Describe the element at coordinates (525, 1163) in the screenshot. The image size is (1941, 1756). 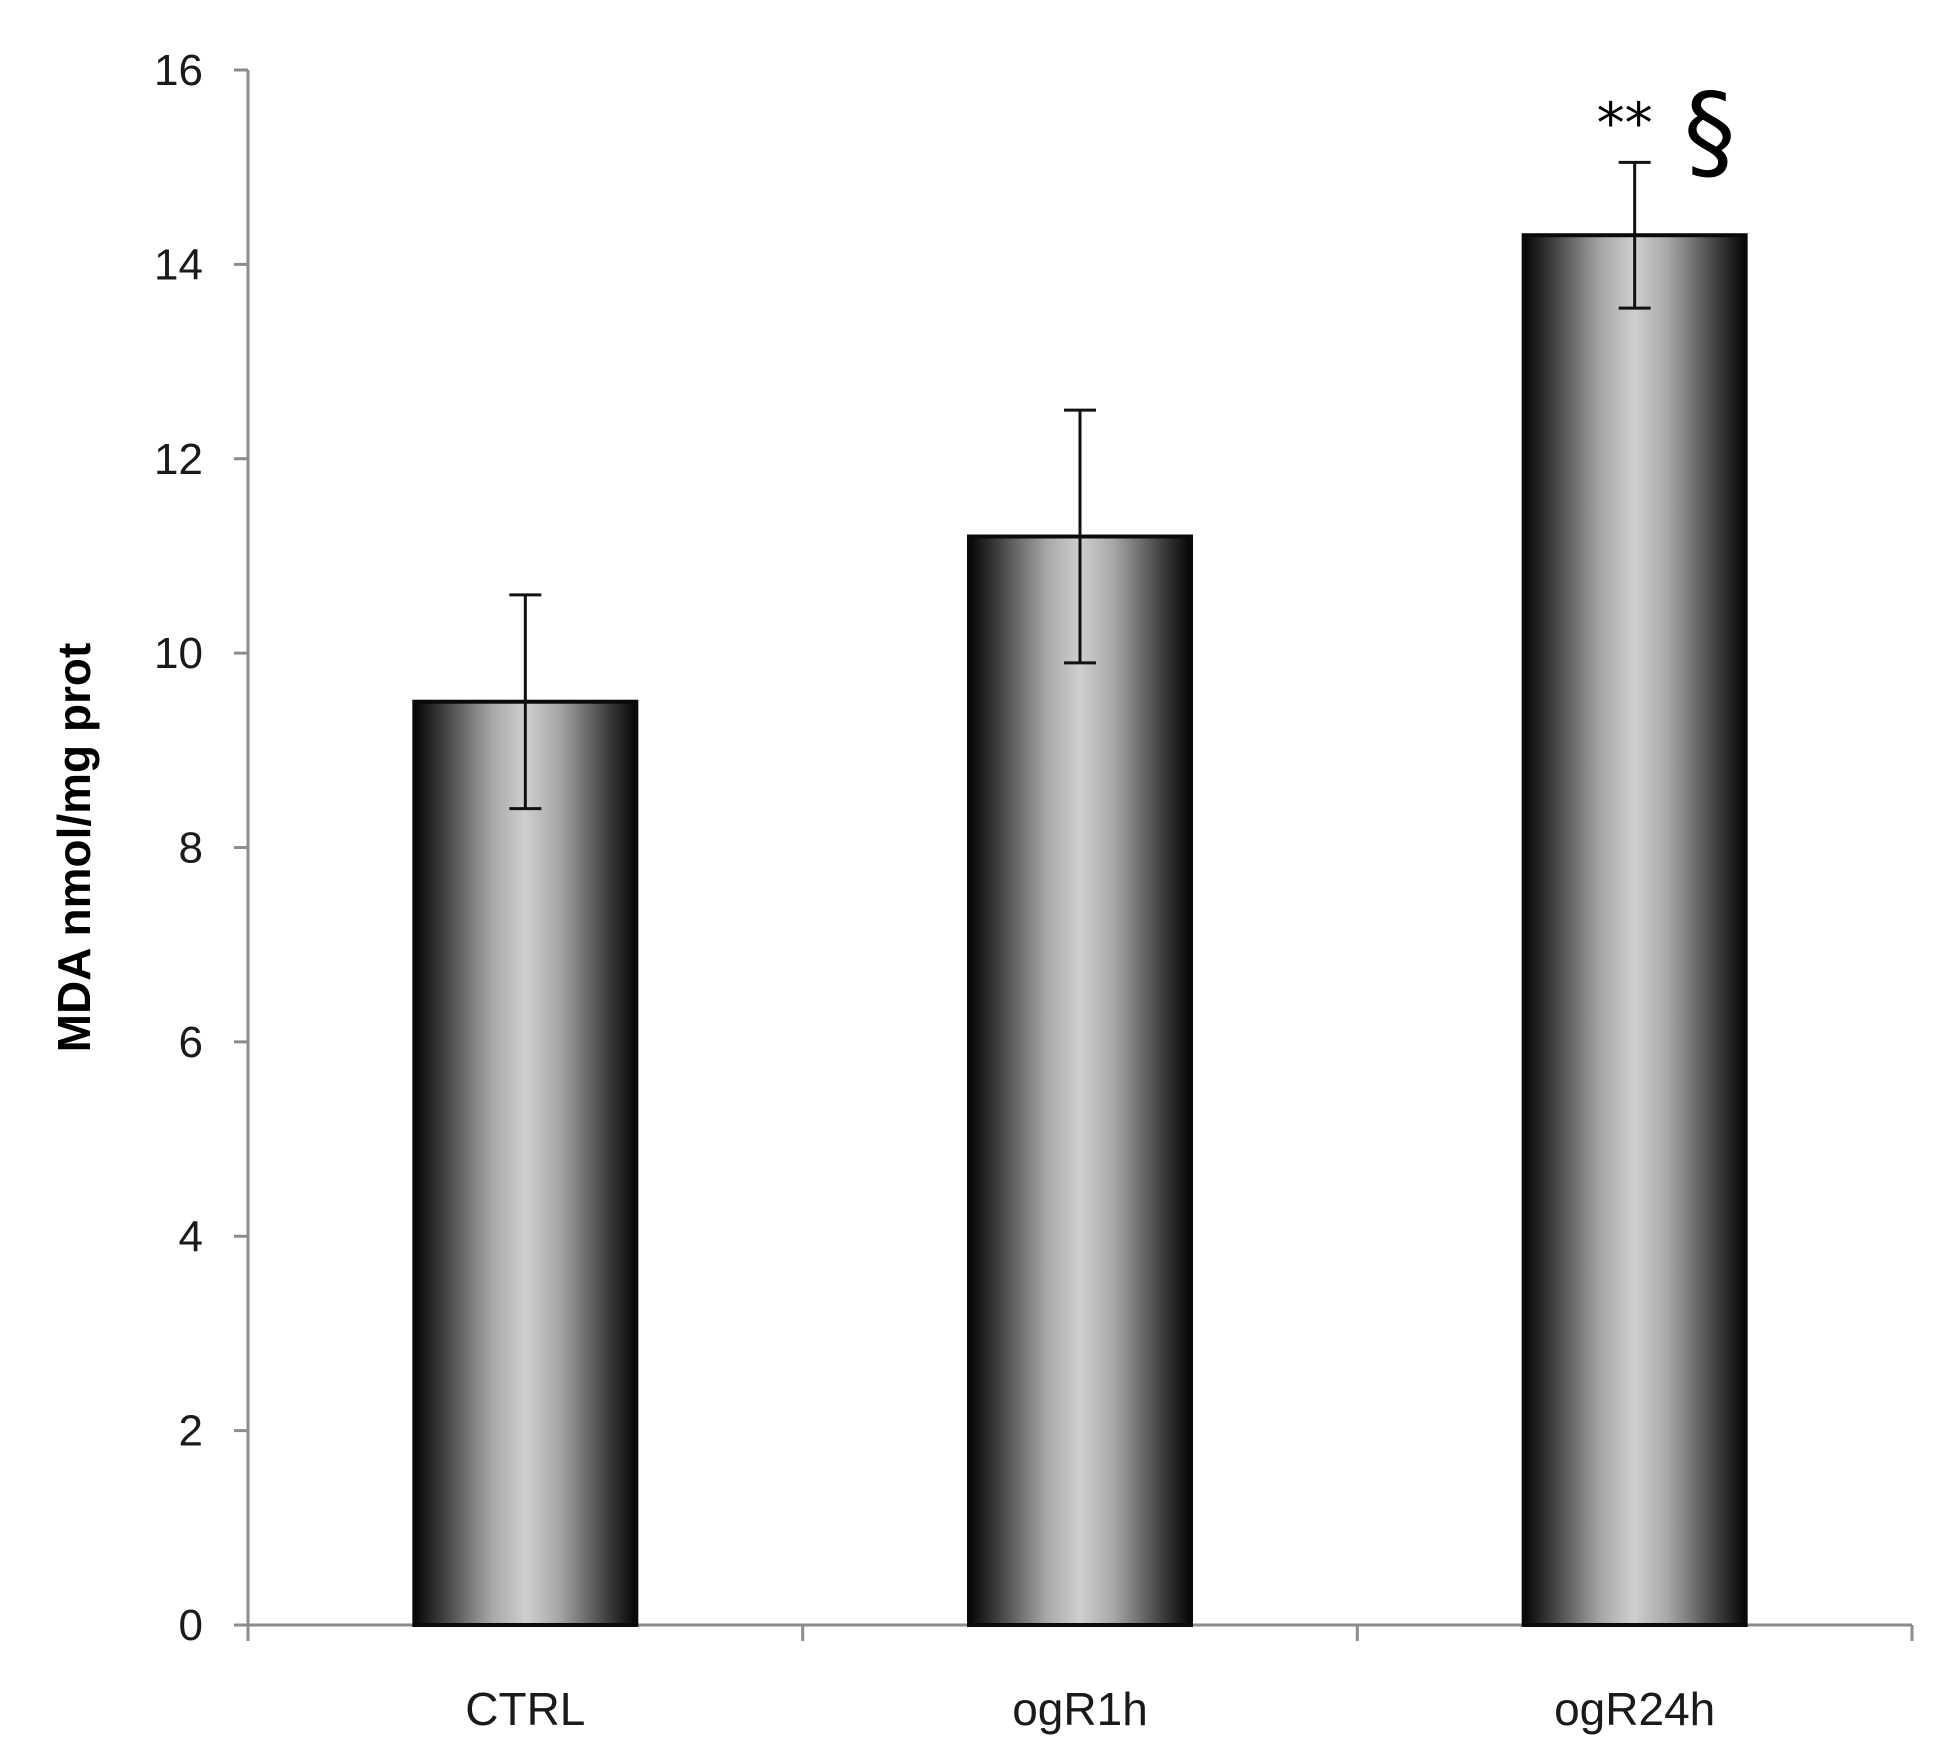
I see `bar-CTRL` at that location.